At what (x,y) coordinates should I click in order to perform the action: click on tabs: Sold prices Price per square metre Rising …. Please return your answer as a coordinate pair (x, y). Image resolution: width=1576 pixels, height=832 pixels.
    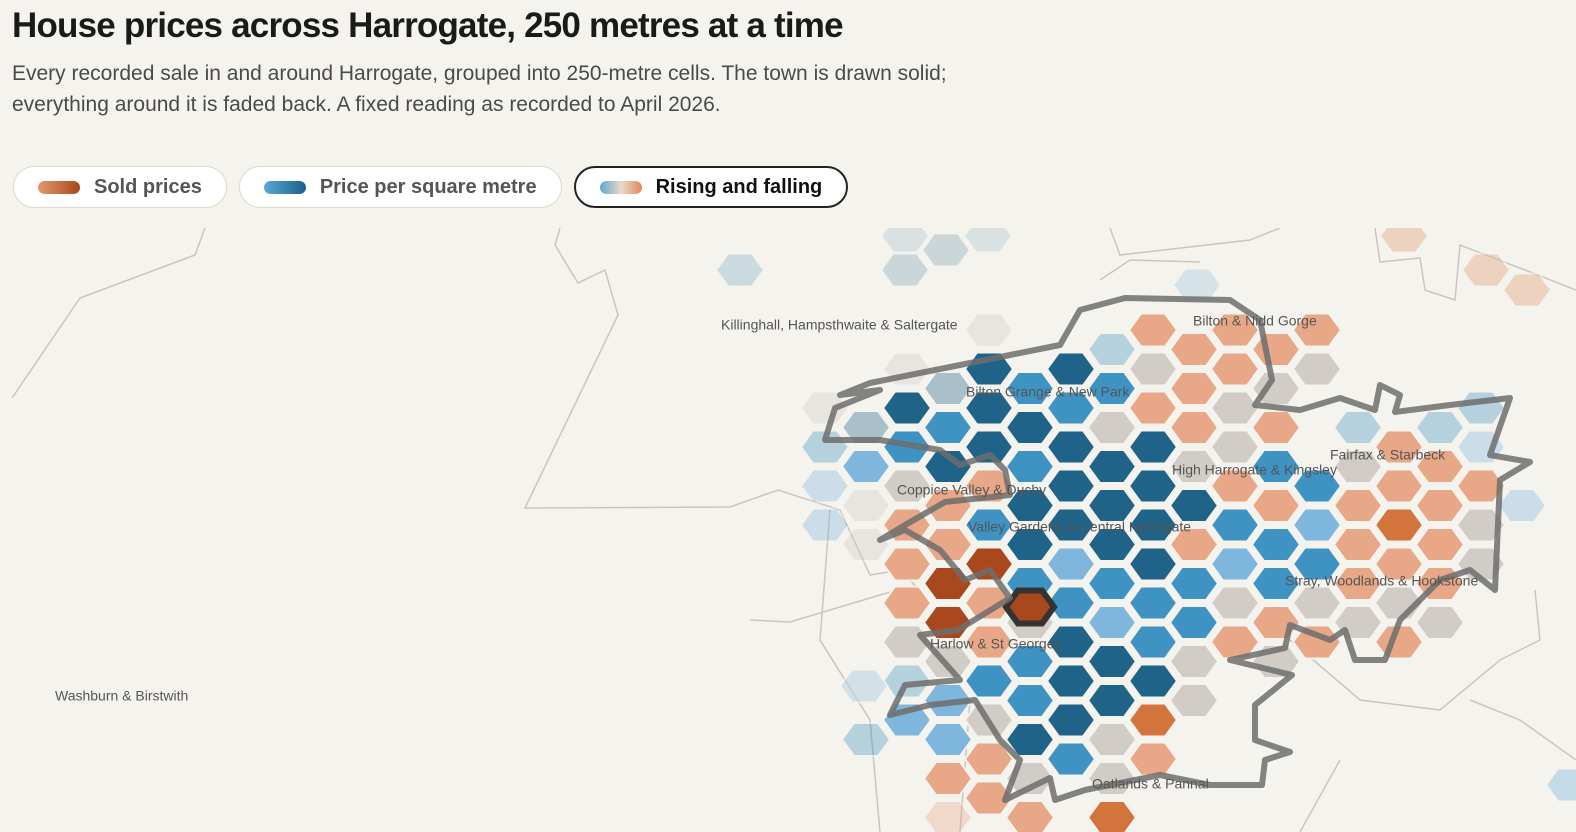
    Looking at the image, I should click on (431, 187).